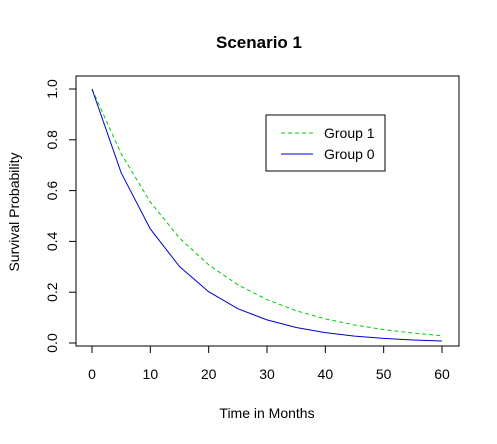 The width and height of the screenshot is (497, 444). I want to click on x-axis-label: Time in Months, so click(266, 413).